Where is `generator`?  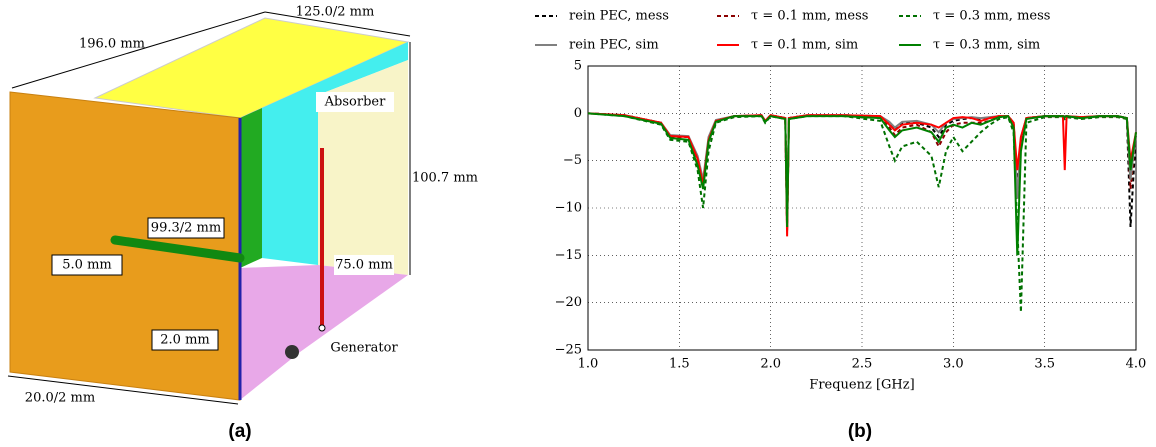 generator is located at coordinates (322, 328).